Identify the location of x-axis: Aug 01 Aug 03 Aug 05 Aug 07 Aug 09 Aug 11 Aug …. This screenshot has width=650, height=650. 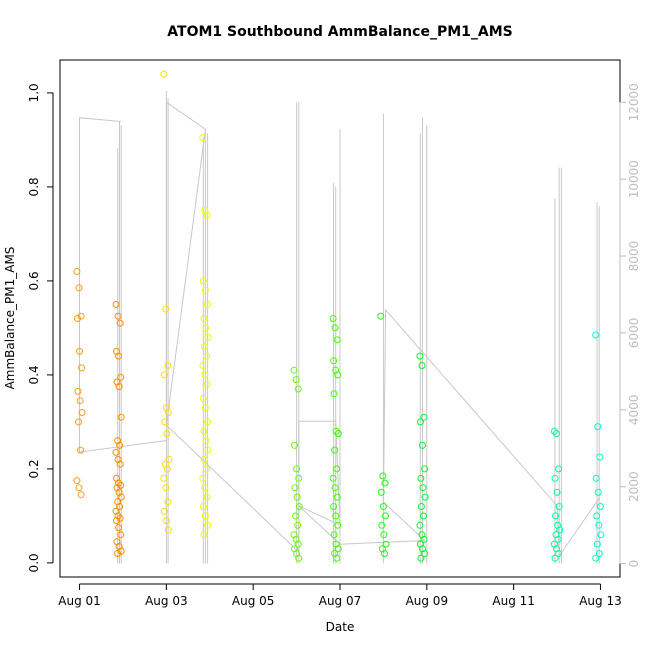
(340, 595).